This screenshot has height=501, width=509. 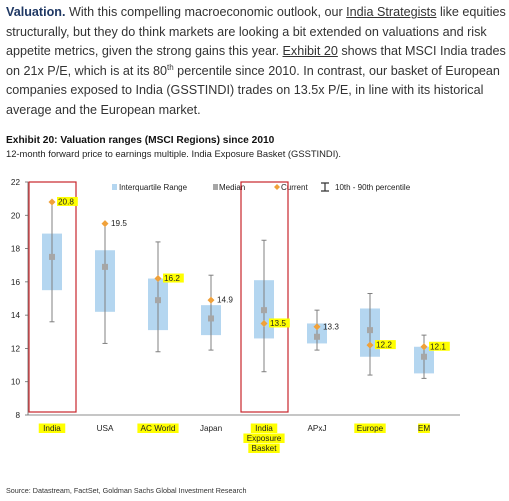 I want to click on legend-current-marker, so click(x=277, y=187).